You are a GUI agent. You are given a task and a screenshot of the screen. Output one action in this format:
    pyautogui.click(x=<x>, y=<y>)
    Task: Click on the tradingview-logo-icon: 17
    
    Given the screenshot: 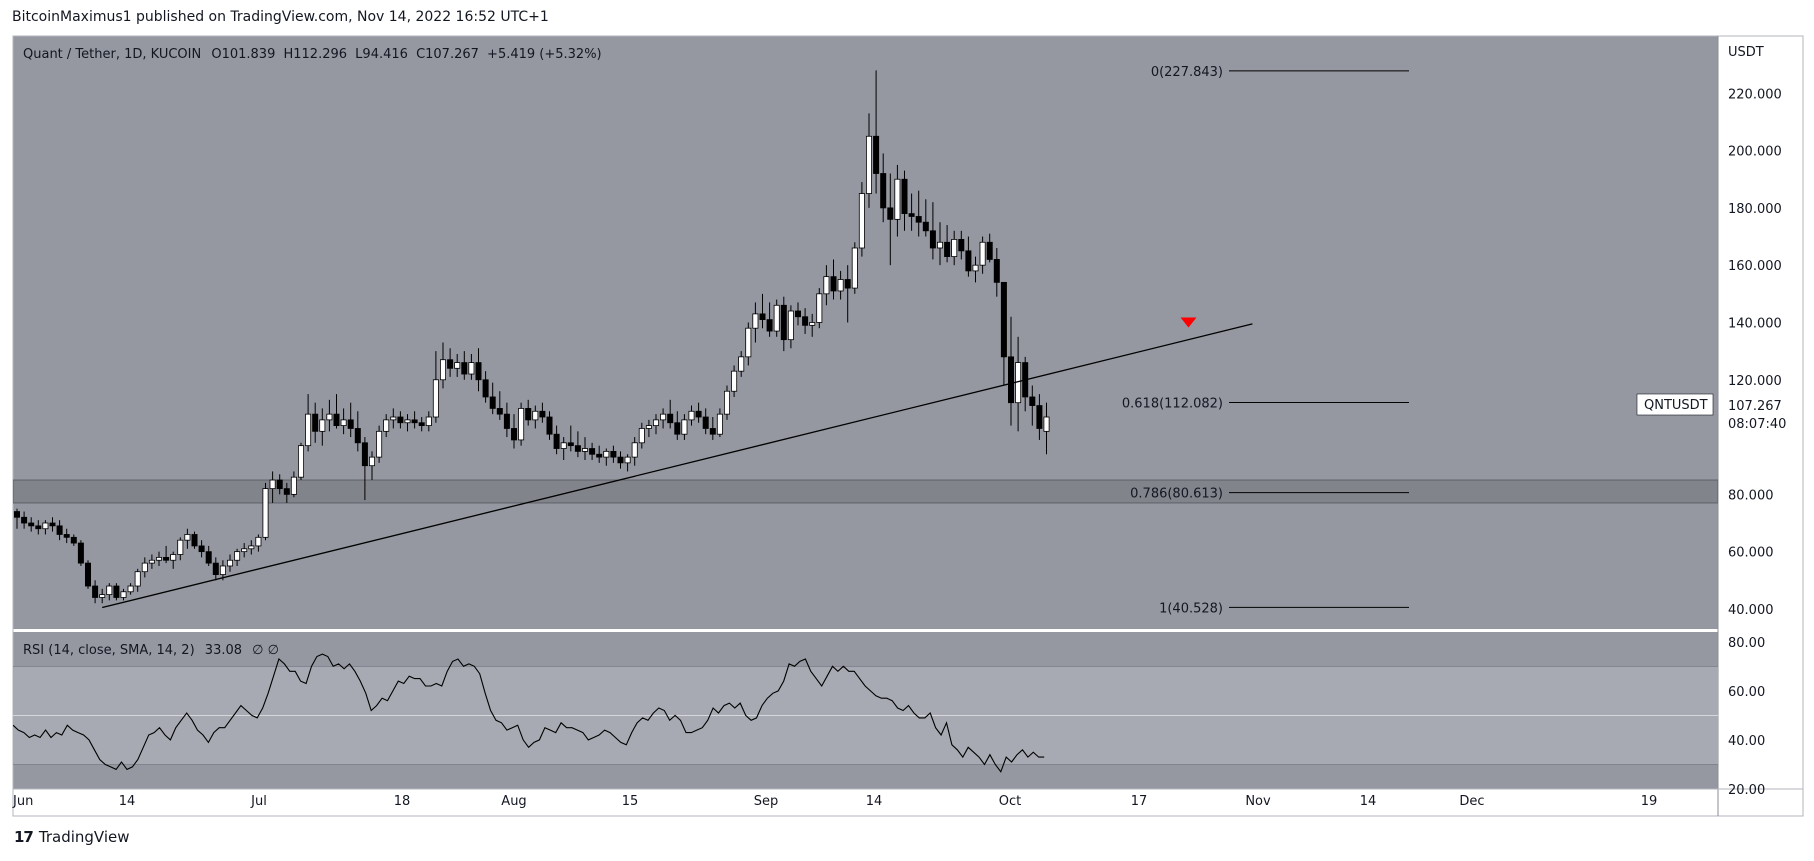 What is the action you would take?
    pyautogui.click(x=24, y=837)
    